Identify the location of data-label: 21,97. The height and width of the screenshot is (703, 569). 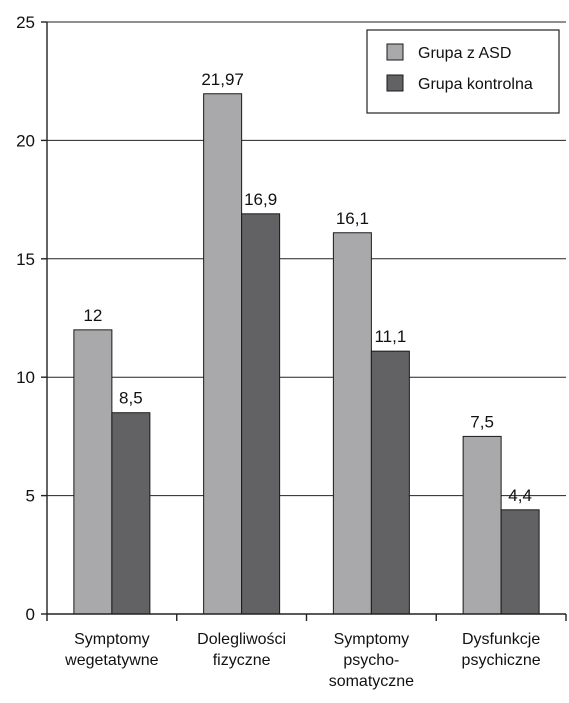
(222, 79).